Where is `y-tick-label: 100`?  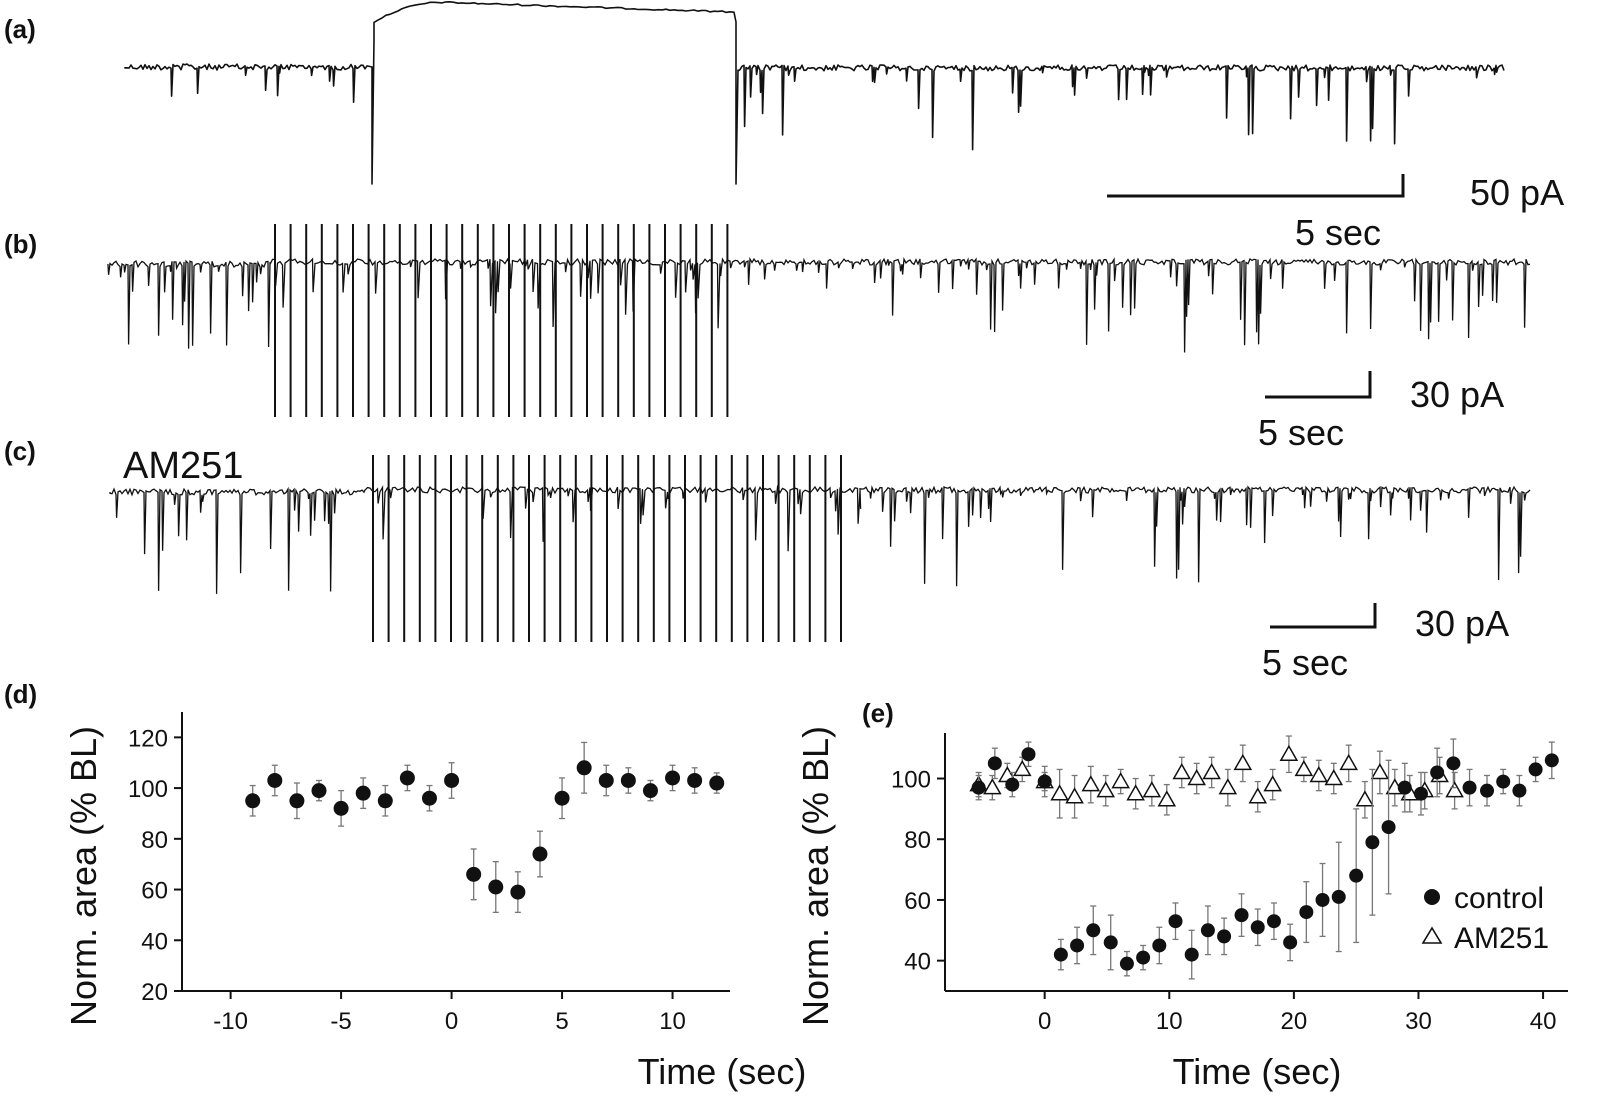
y-tick-label: 100 is located at coordinates (148, 789).